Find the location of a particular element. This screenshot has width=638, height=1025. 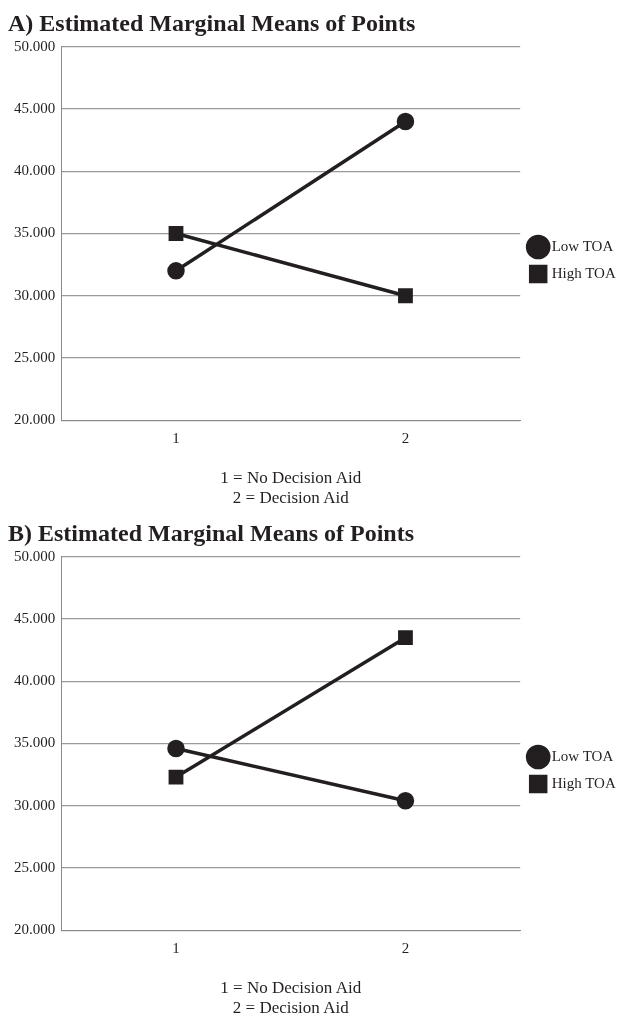

chart-title: A) Estimated Marginal Means of Points is located at coordinates (212, 22).